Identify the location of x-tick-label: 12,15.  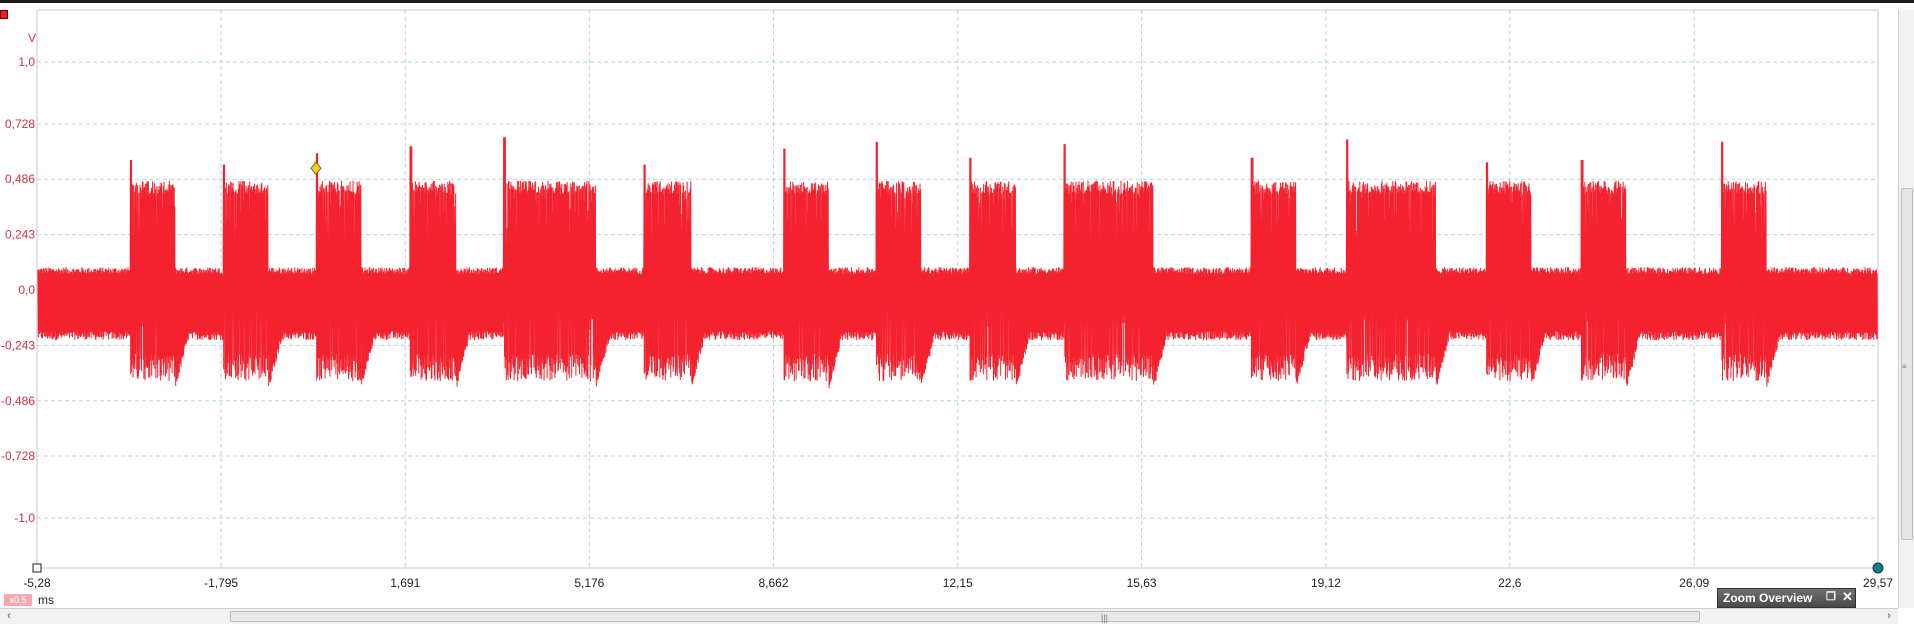
(958, 583).